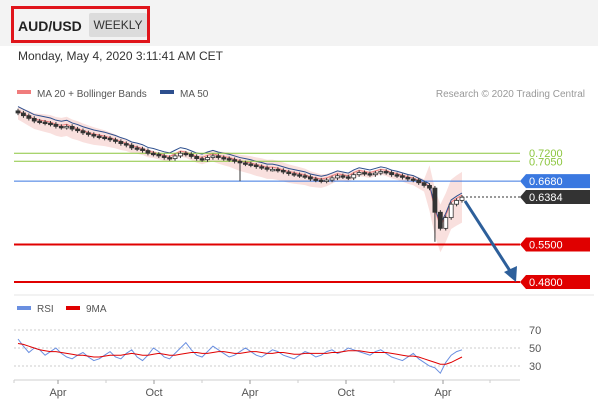  I want to click on credit-label: Research © 2020 Trading Central, so click(510, 94).